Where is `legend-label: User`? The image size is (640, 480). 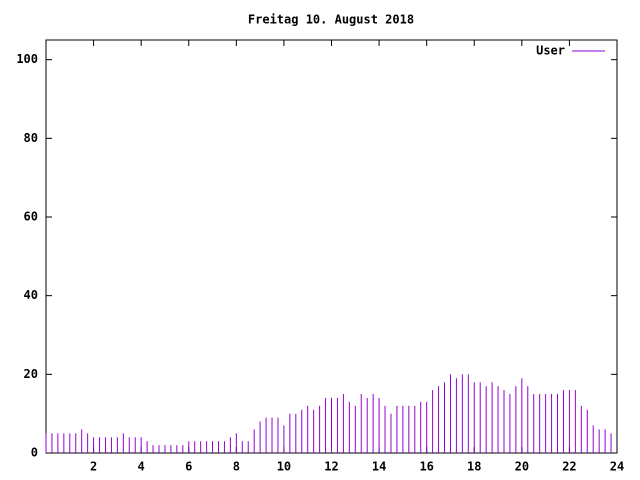
legend-label: User is located at coordinates (550, 51).